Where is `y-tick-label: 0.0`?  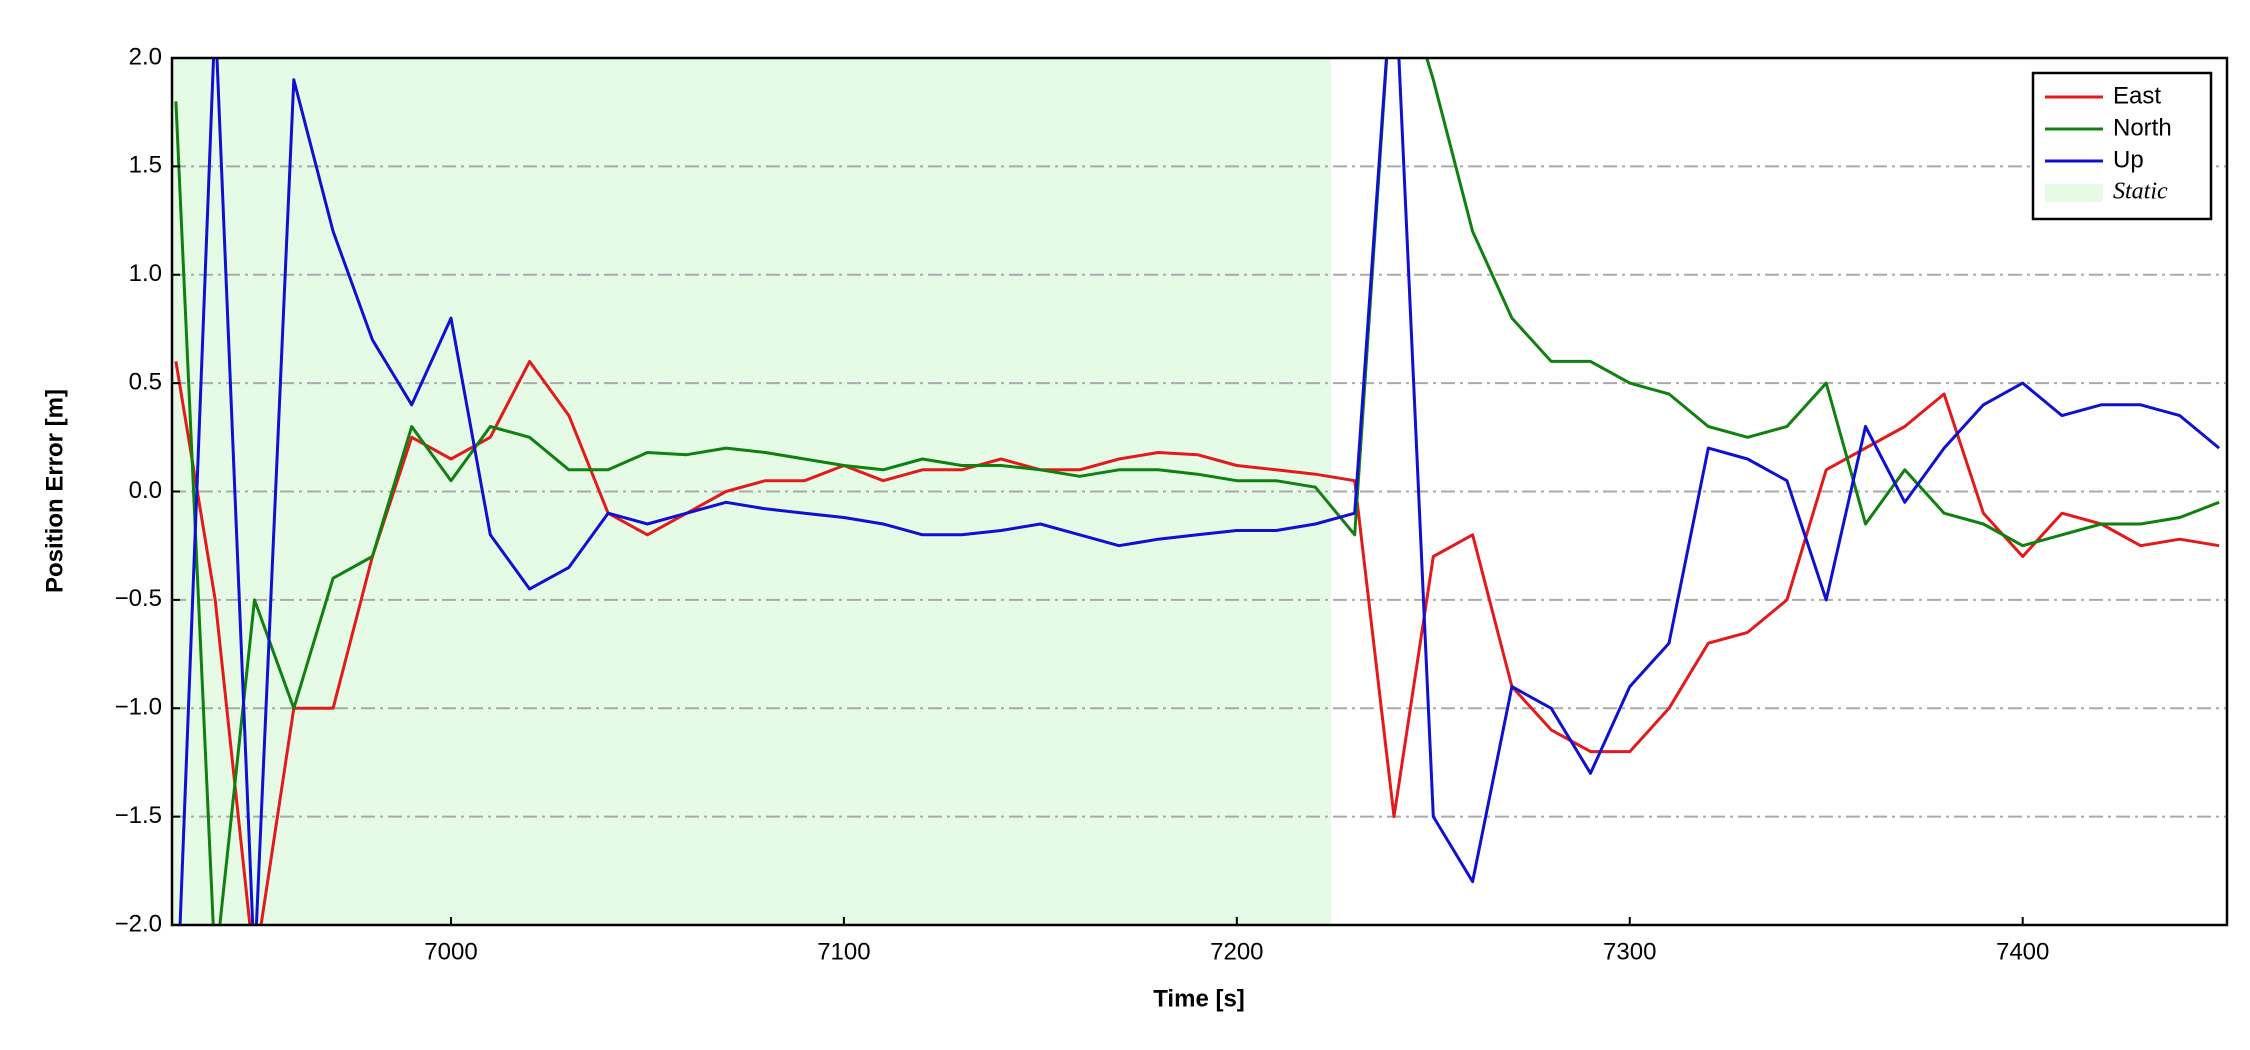 y-tick-label: 0.0 is located at coordinates (145, 490).